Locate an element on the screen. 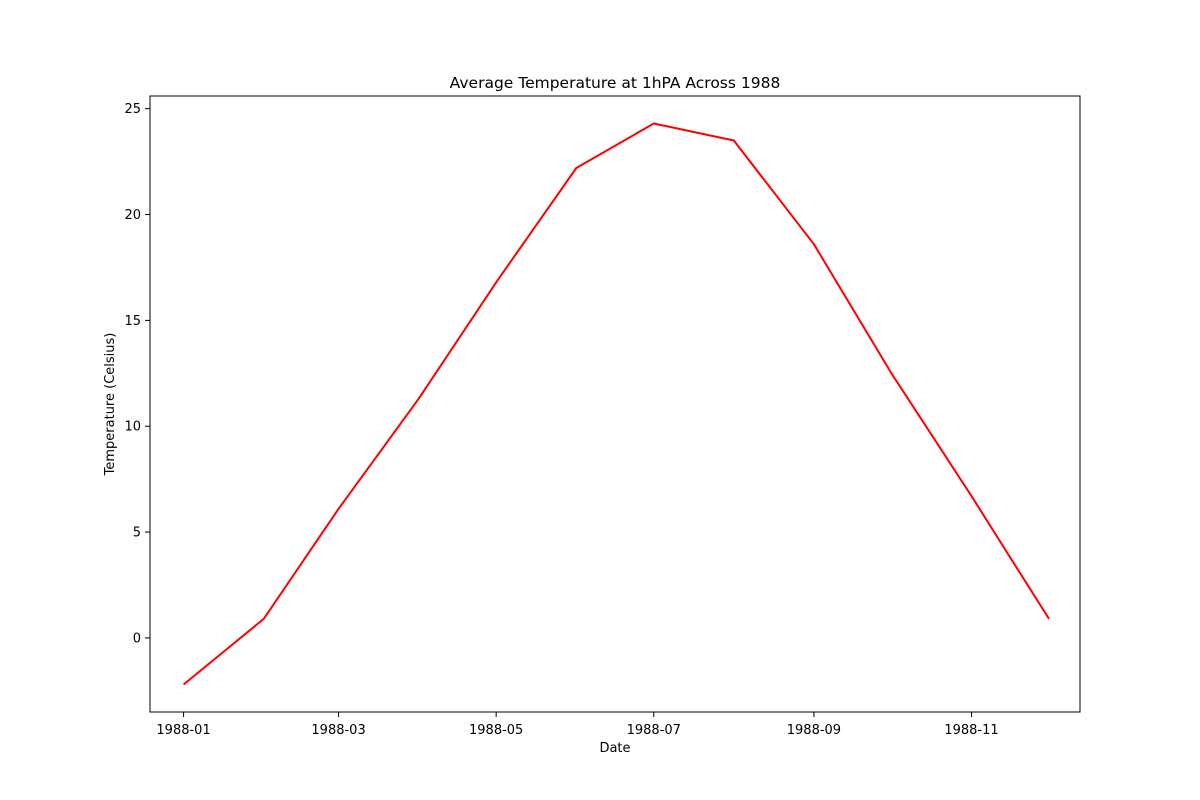 Image resolution: width=1200 pixels, height=800 pixels. x-tick-label: 1988-03 is located at coordinates (338, 730).